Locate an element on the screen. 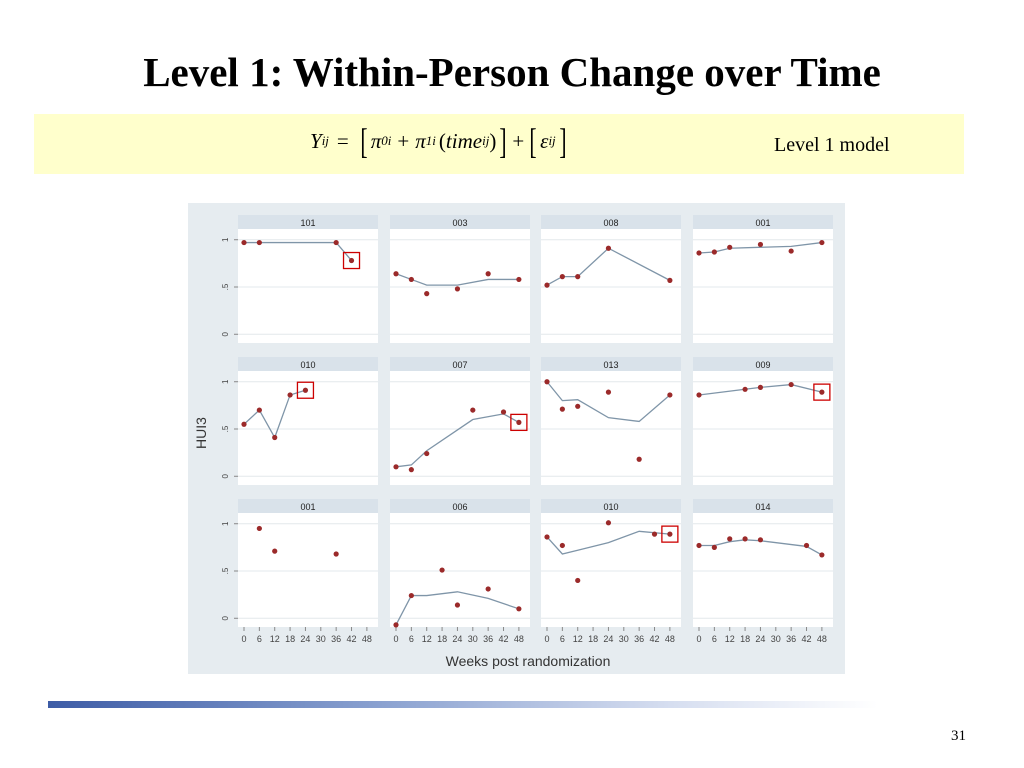 The height and width of the screenshot is (768, 1024). equation-epsilon: ε is located at coordinates (544, 140).